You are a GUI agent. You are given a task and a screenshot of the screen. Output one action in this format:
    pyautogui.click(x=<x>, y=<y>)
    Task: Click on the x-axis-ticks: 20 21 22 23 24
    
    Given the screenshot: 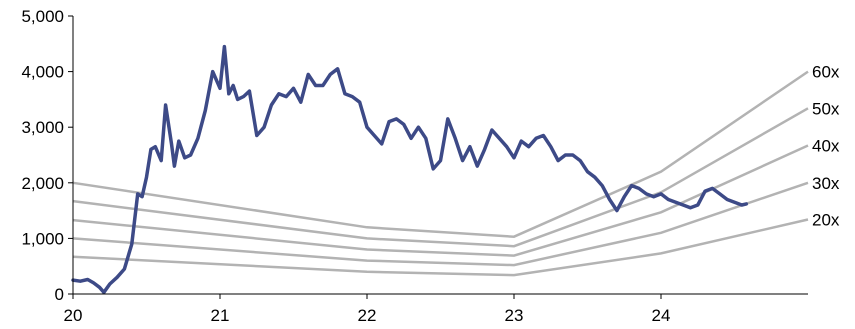 What is the action you would take?
    pyautogui.click(x=367, y=309)
    